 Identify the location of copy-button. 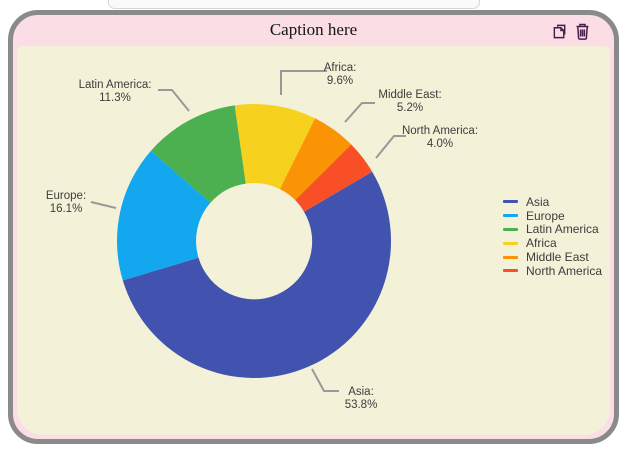
(560, 31).